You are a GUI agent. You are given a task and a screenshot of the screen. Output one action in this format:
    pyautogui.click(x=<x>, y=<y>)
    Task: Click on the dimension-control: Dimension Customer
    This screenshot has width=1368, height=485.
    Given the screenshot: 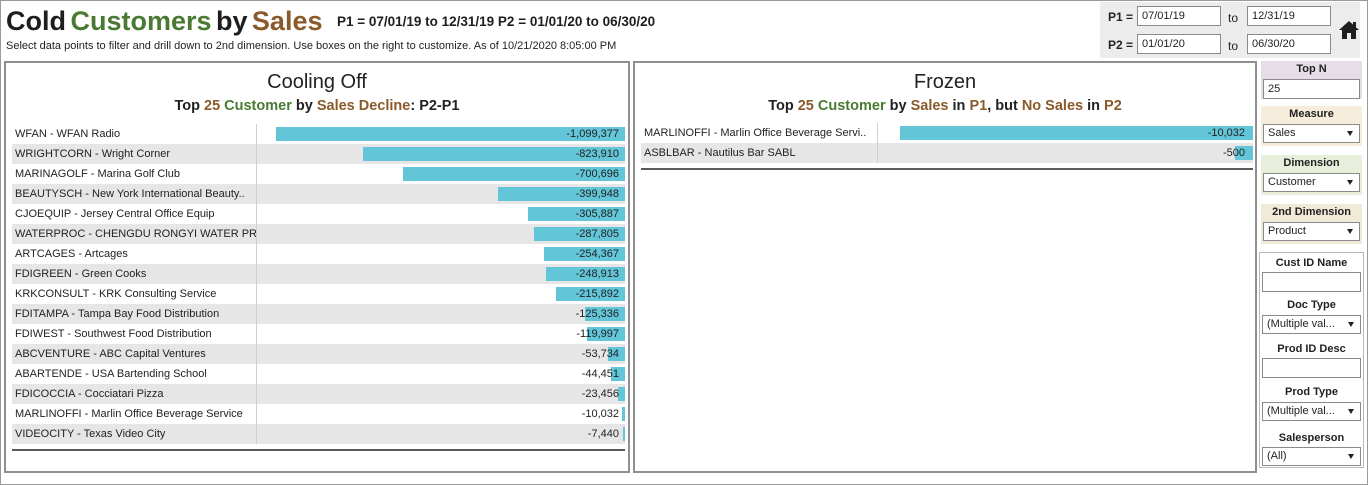 What is the action you would take?
    pyautogui.click(x=1311, y=175)
    